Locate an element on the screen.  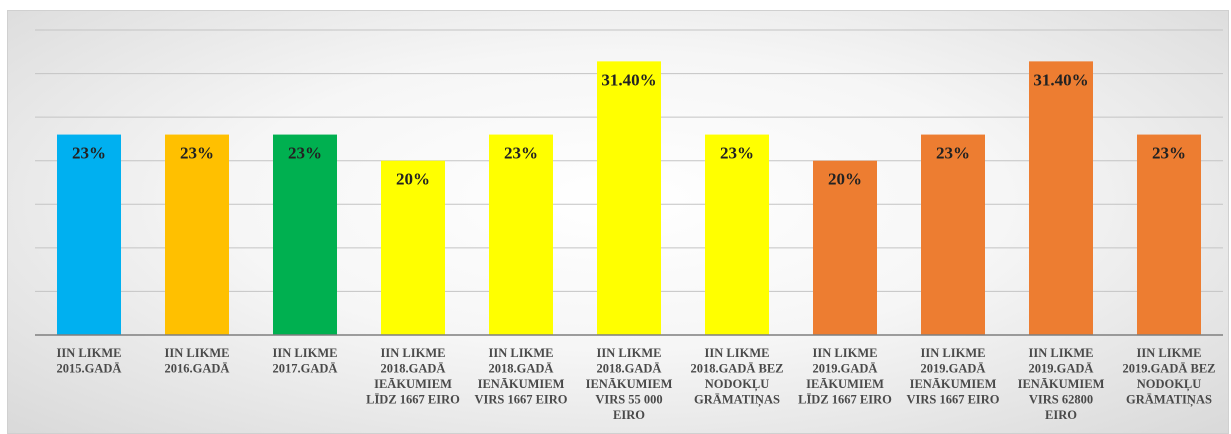
category-label: IIN LIKME 2017.GADĀ is located at coordinates (305, 361).